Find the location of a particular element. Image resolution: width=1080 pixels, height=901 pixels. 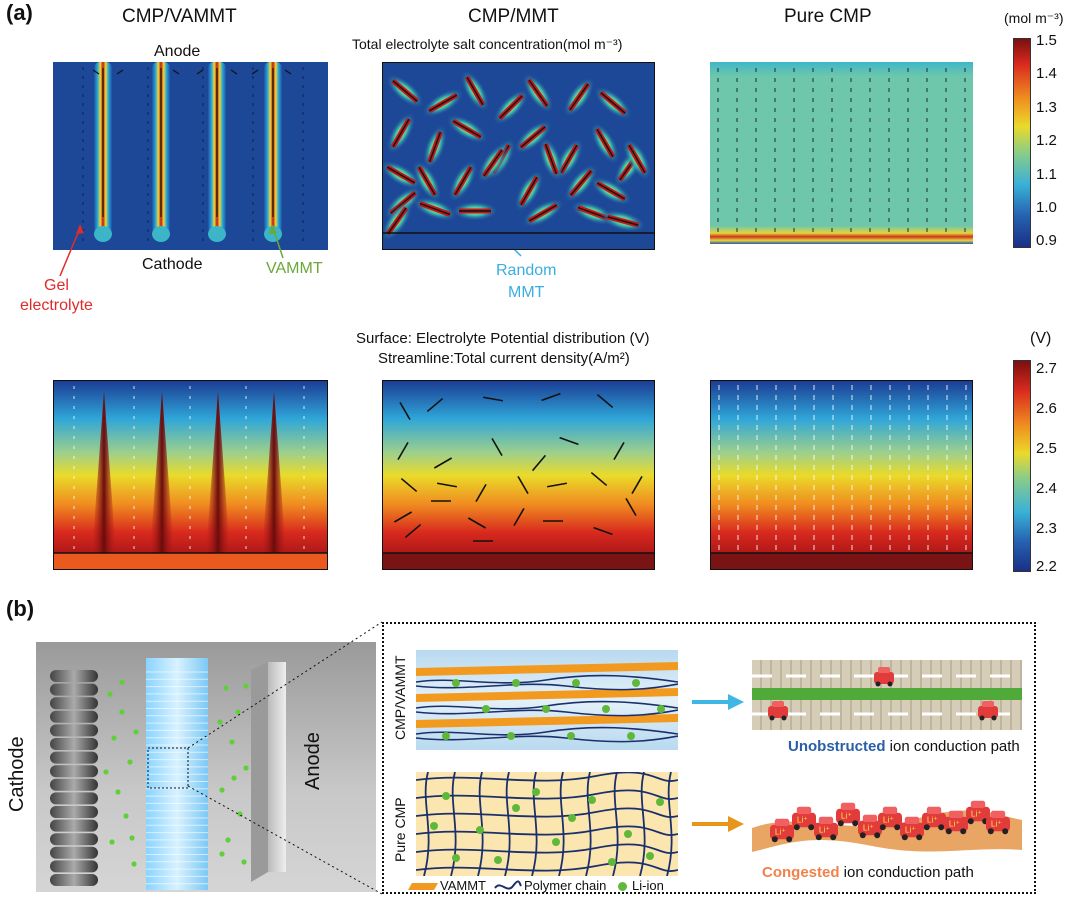

column-title-vammt: CMP/VAMMT is located at coordinates (179, 16).